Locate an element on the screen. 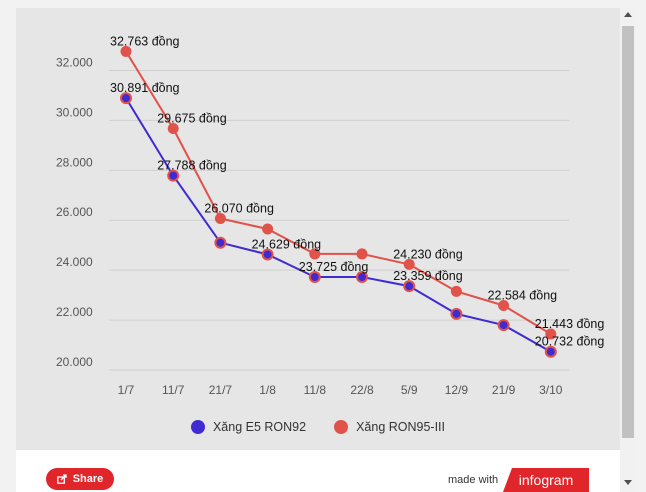 The width and height of the screenshot is (646, 492). x-tick-label: 11/8 is located at coordinates (315, 390).